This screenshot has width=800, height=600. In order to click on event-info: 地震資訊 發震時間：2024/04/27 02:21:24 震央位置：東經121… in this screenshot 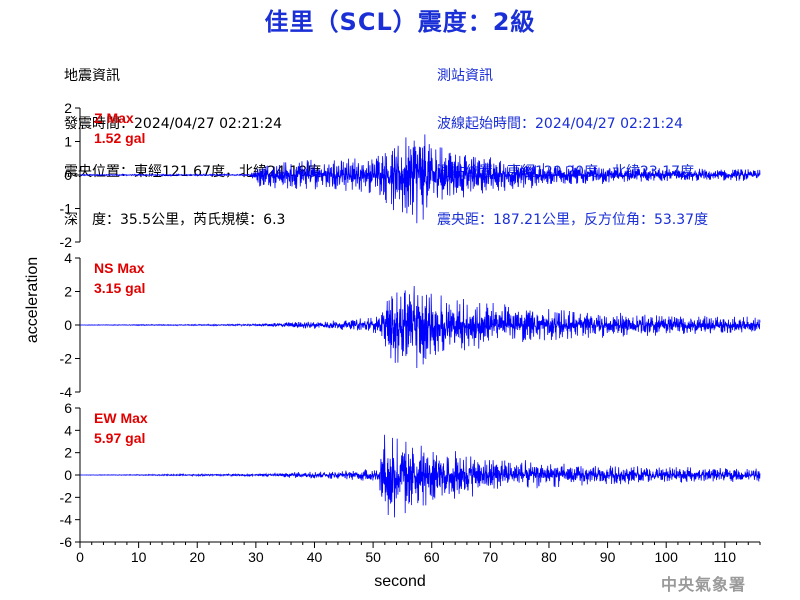, I will do `click(192, 140)`.